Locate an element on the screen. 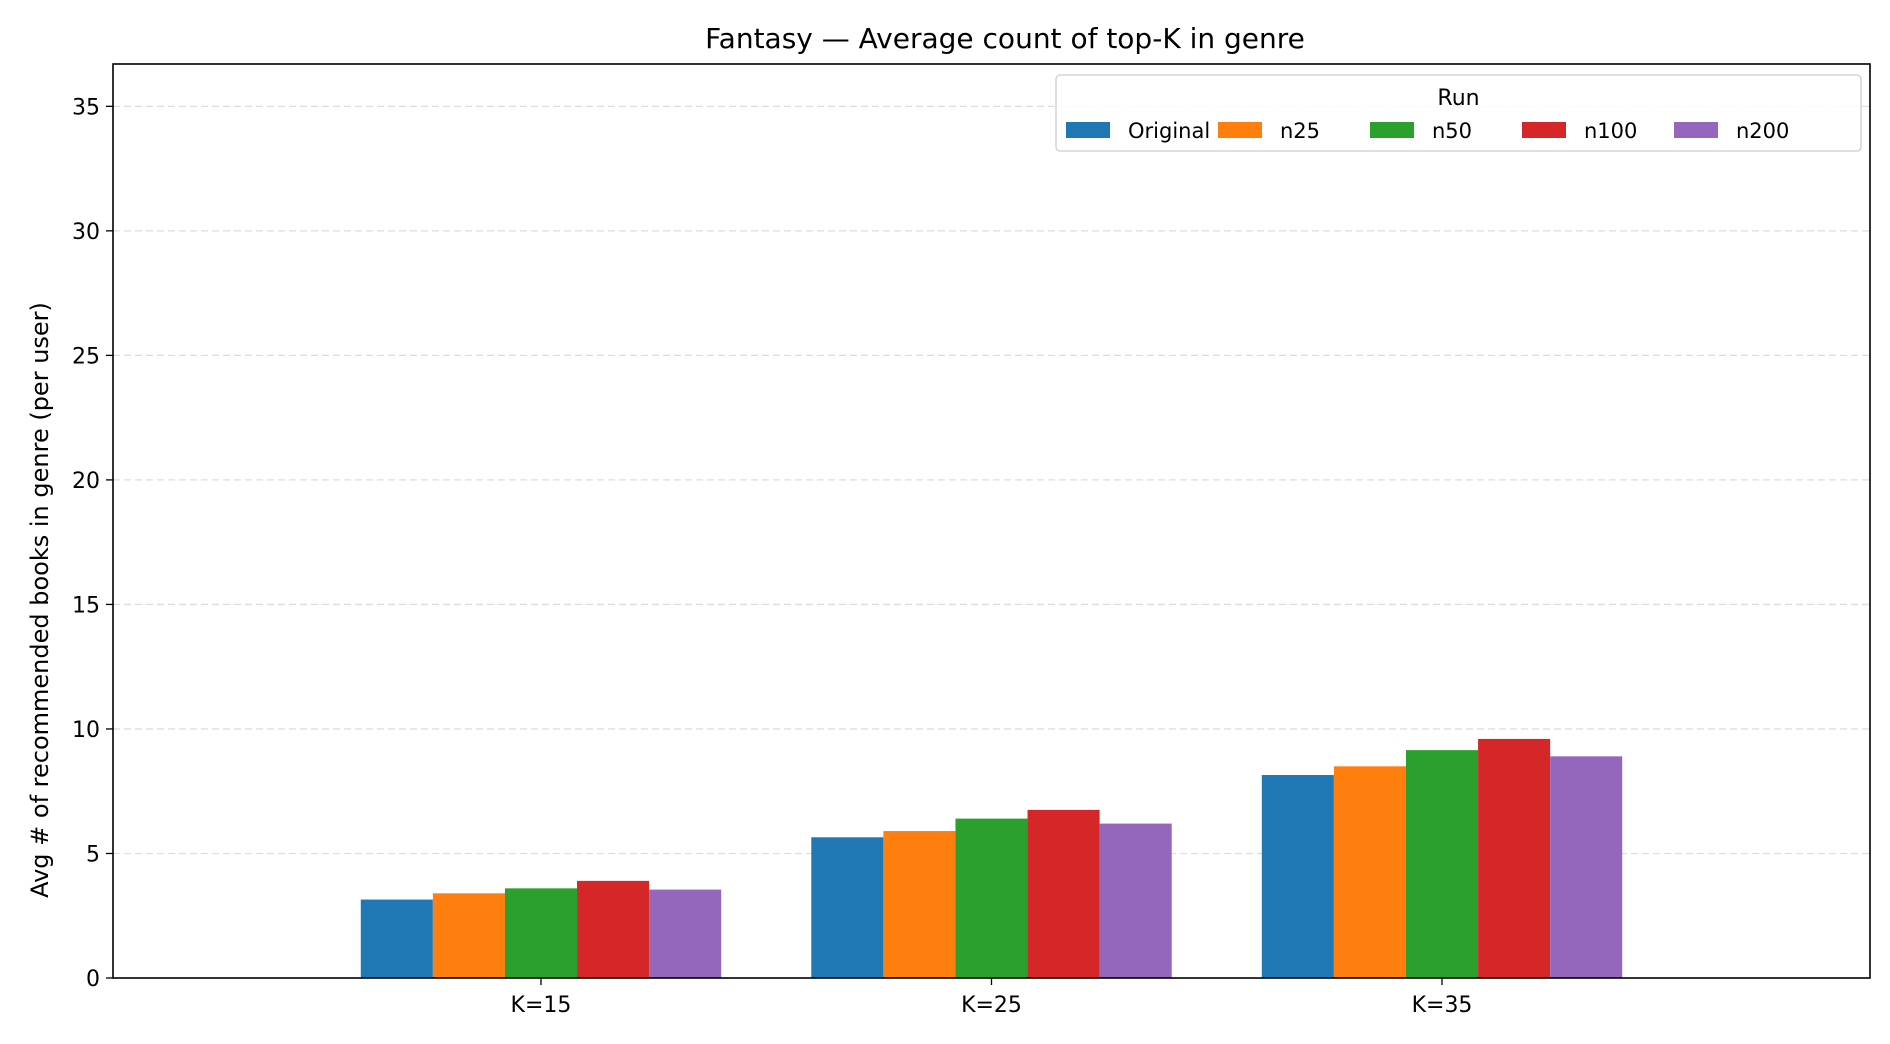 The image size is (1890, 1044). legend-label-n50: n50 is located at coordinates (1452, 131).